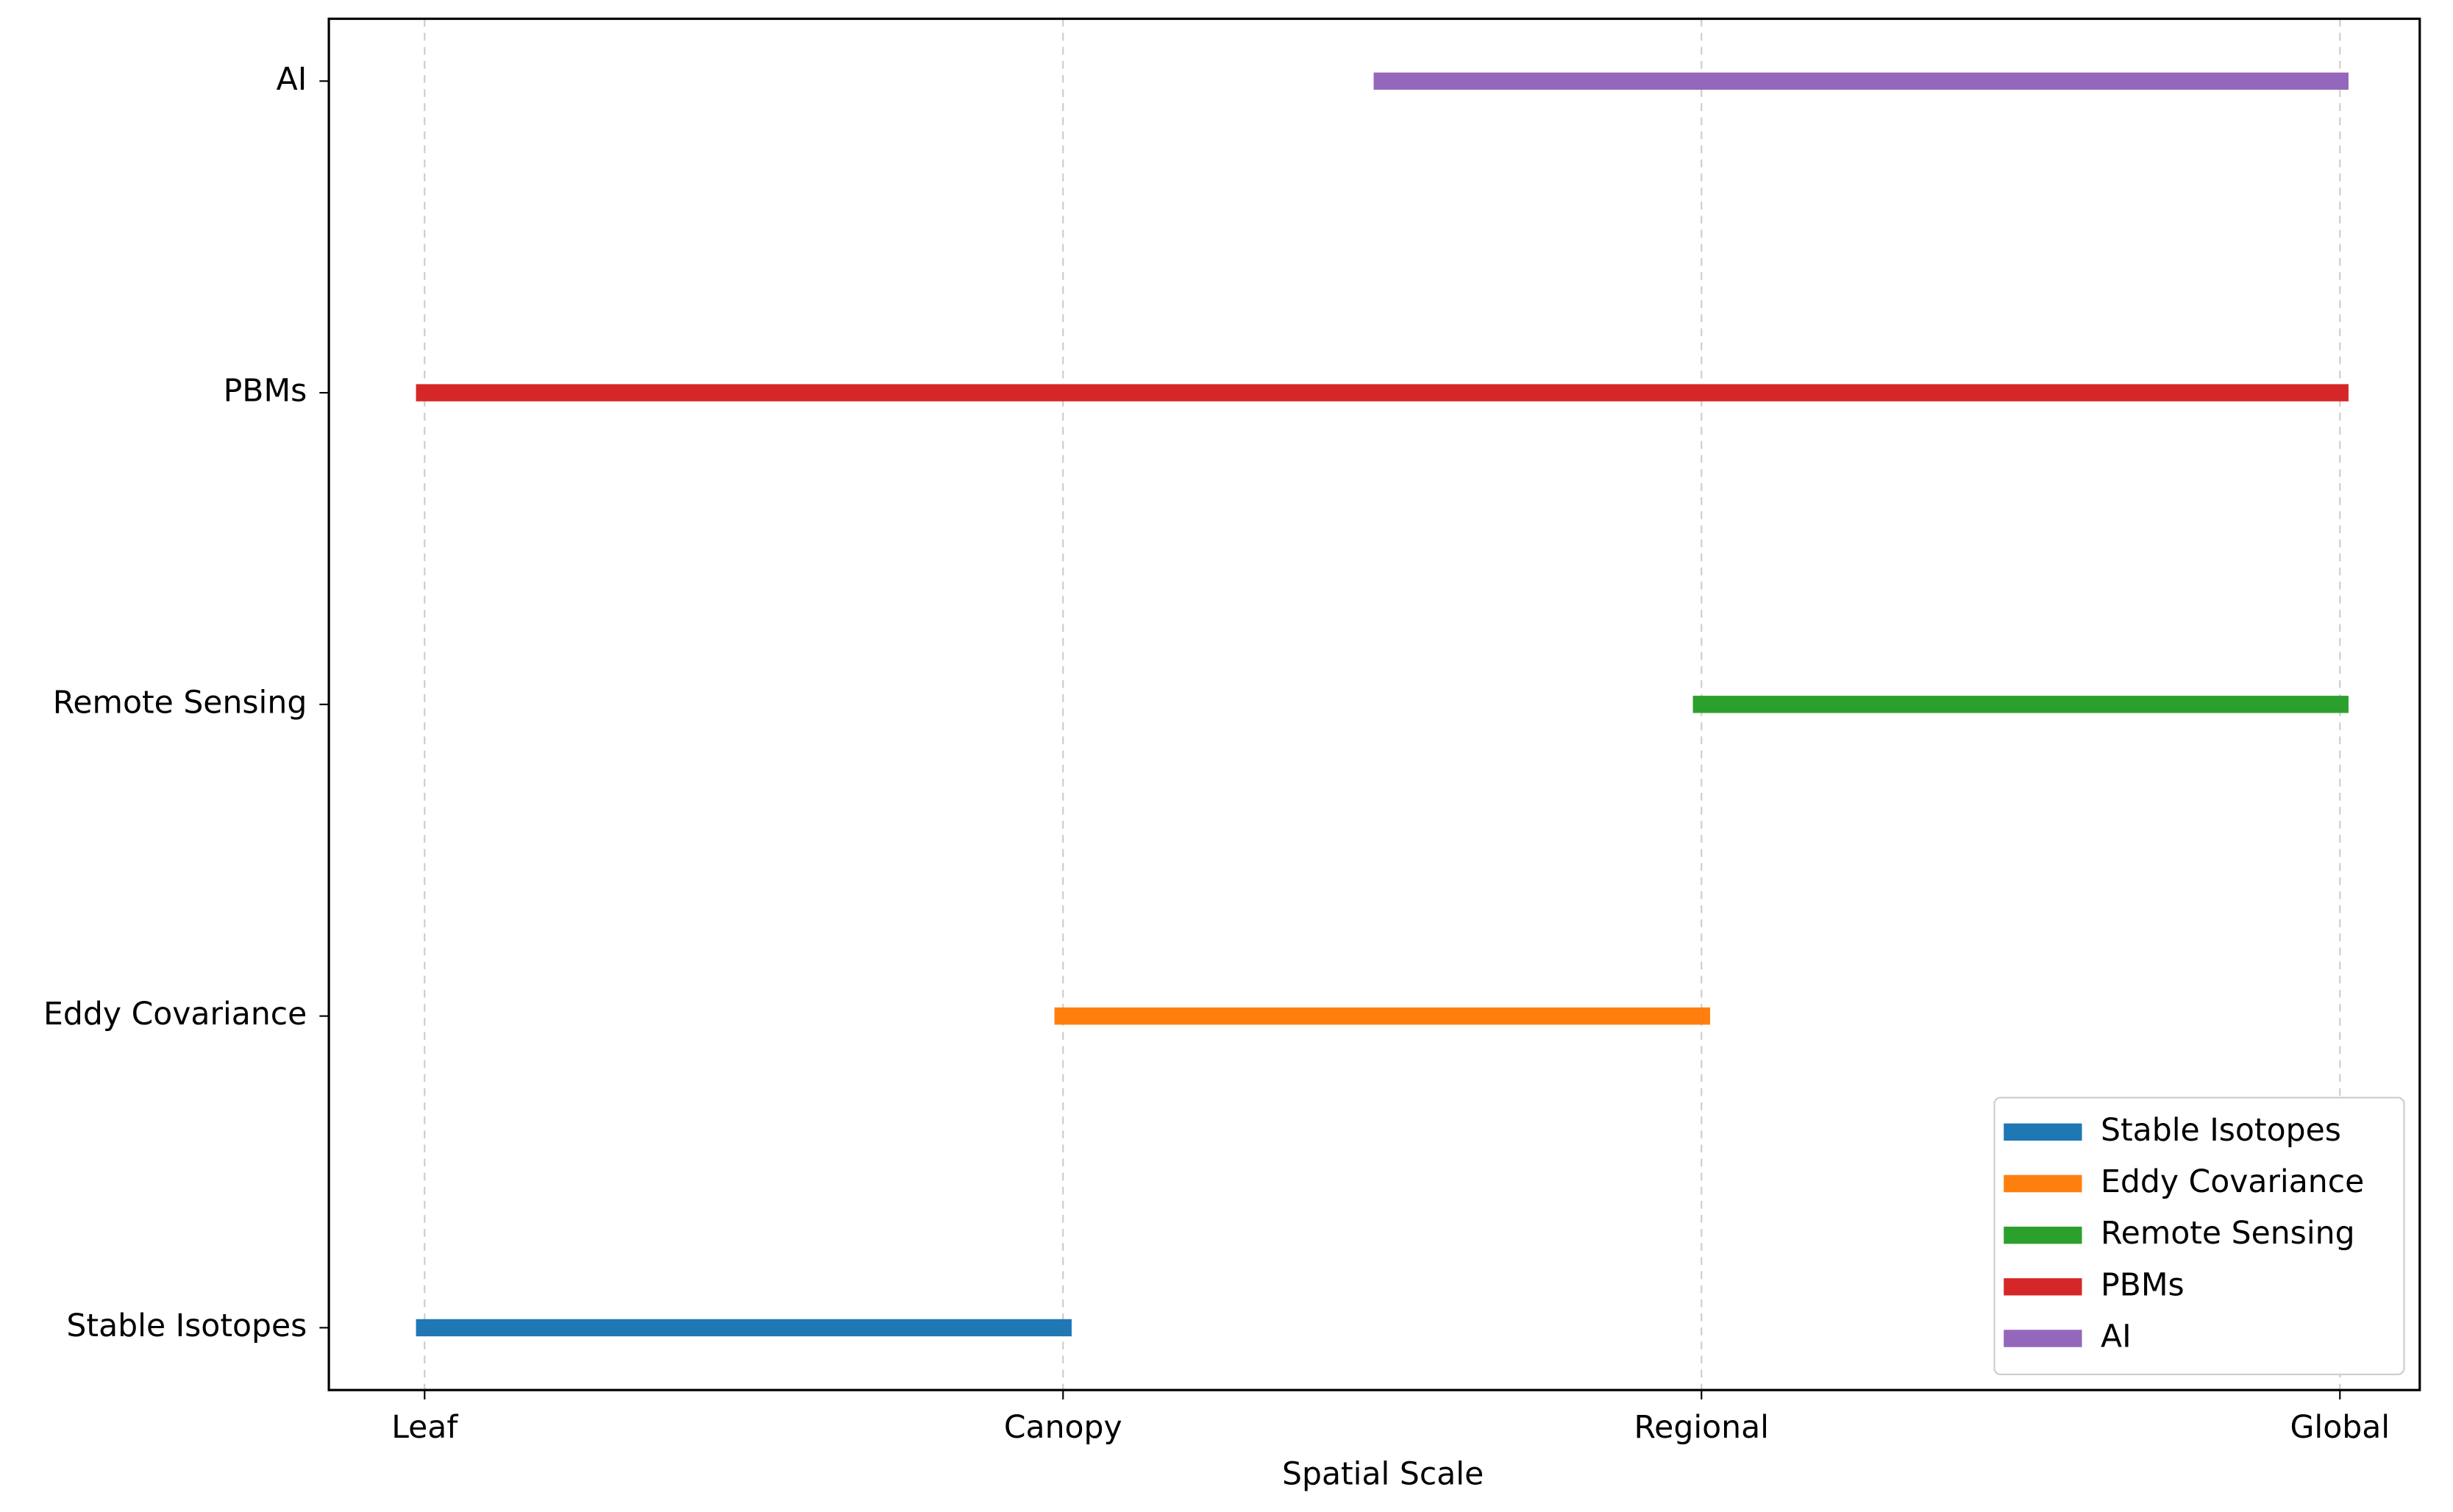 The height and width of the screenshot is (1512, 2453). I want to click on legend-label: Remote Sensing, so click(2228, 1234).